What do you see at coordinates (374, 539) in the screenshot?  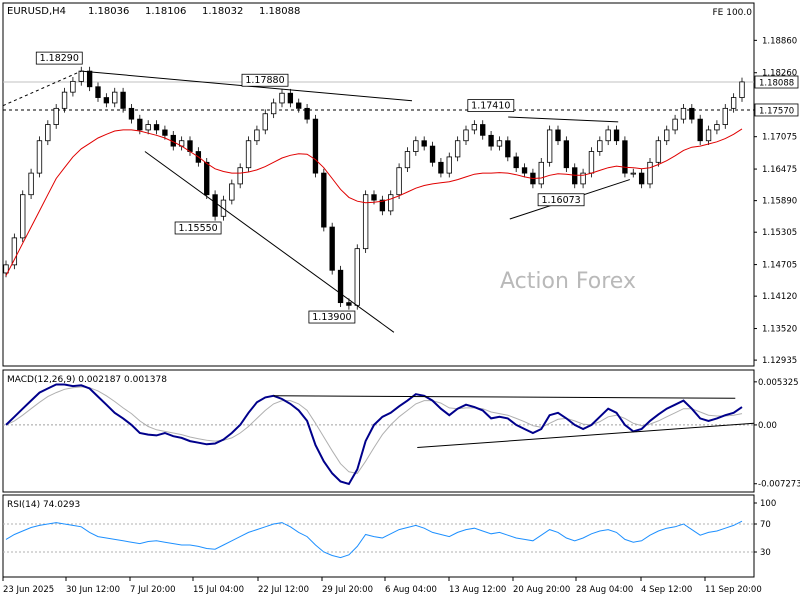 I see `rsi-line` at bounding box center [374, 539].